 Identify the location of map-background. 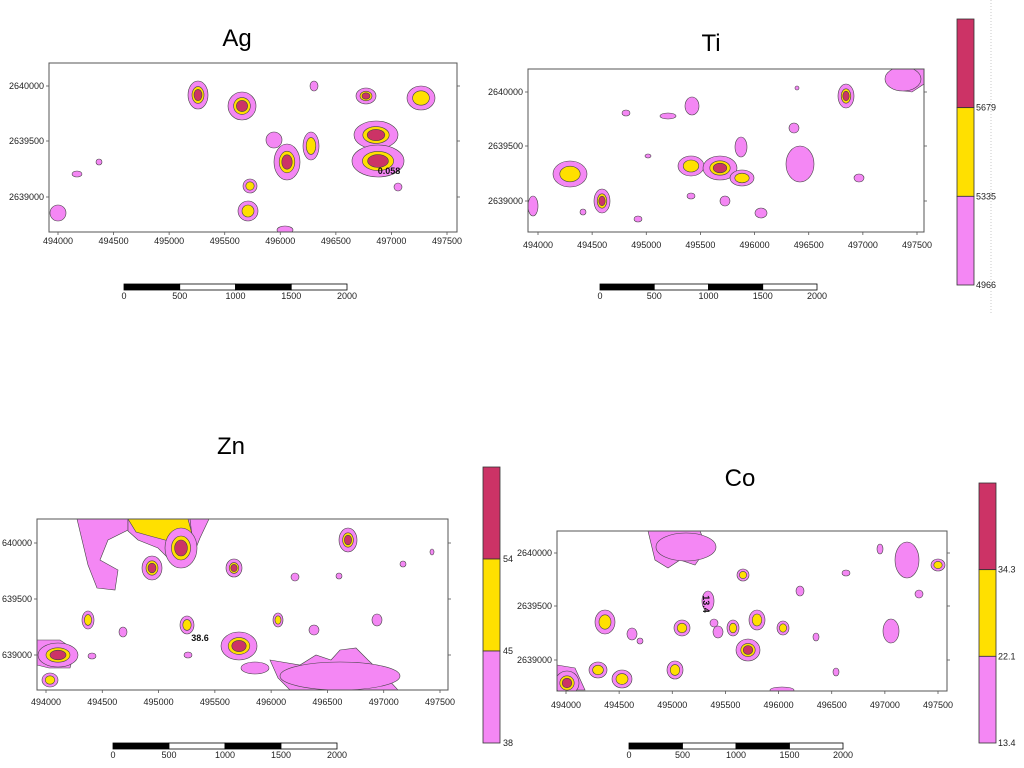
(752, 611).